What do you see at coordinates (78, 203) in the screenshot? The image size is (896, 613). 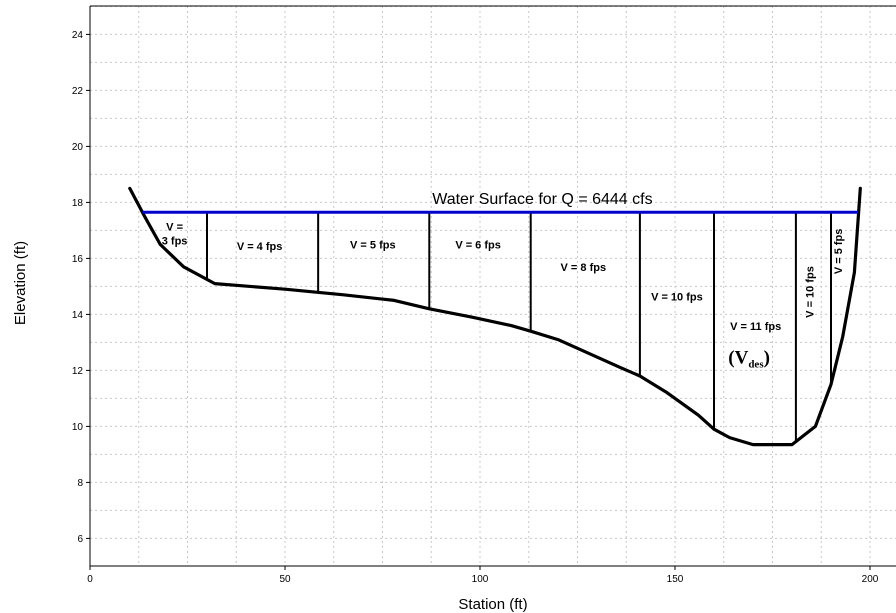 I see `y-tick-label: 18` at bounding box center [78, 203].